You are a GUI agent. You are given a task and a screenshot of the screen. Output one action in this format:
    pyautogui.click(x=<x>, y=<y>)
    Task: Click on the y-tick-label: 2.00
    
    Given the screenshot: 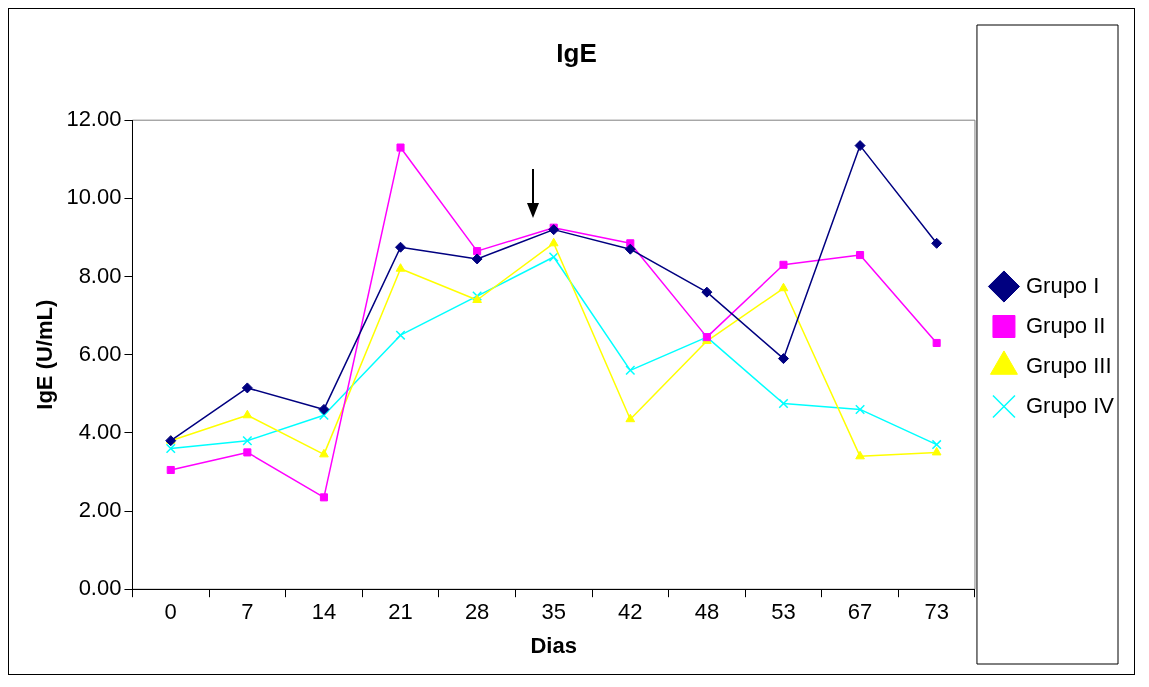 What is the action you would take?
    pyautogui.click(x=100, y=510)
    